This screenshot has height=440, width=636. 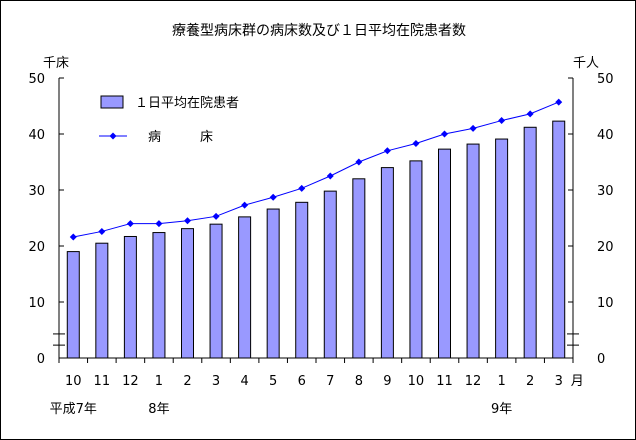 What do you see at coordinates (36, 135) in the screenshot?
I see `y-left-tick-label: 40` at bounding box center [36, 135].